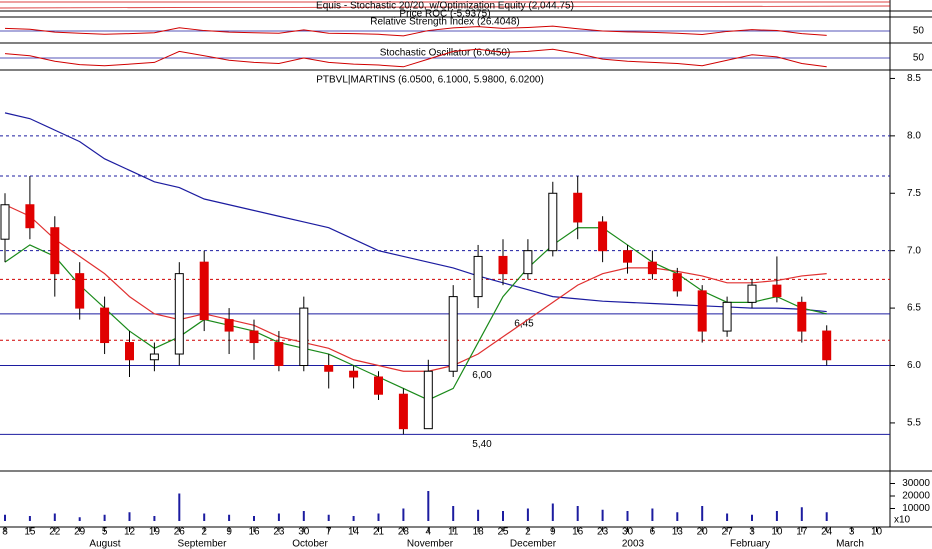 This screenshot has width=932, height=549. I want to click on x-tick-label: 13, so click(678, 532).